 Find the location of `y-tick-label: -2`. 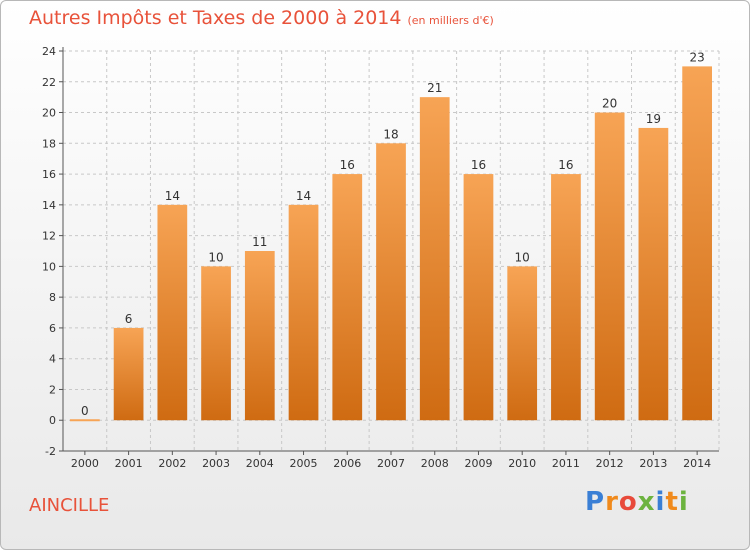

y-tick-label: -2 is located at coordinates (50, 451).